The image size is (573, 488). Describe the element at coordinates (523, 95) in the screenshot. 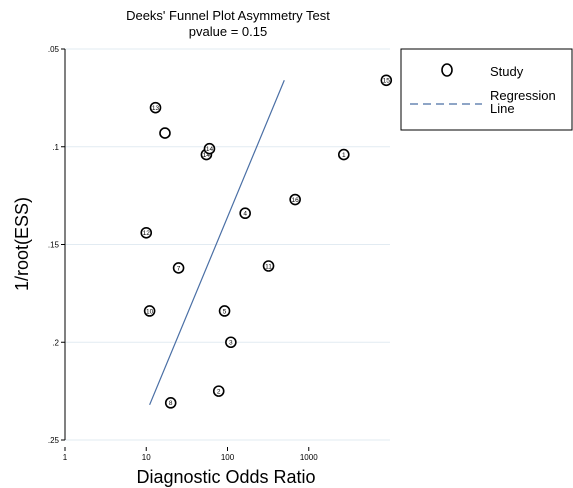

I see `legend-regression-label: Regression` at that location.